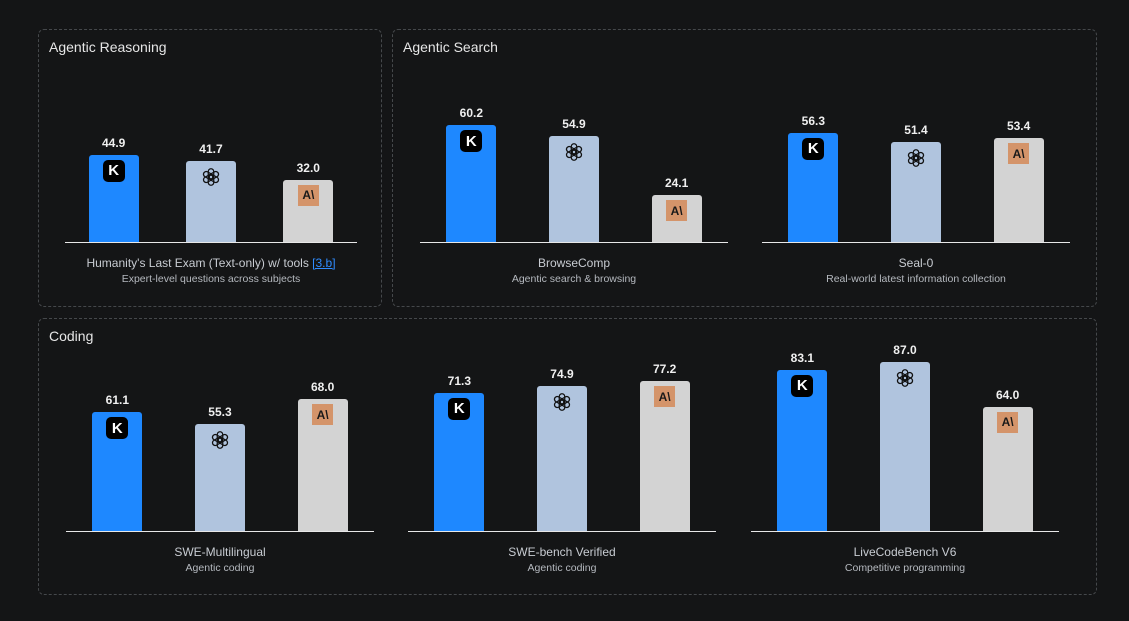 This screenshot has width=1129, height=621. I want to click on reference-link: [3.b], so click(324, 263).